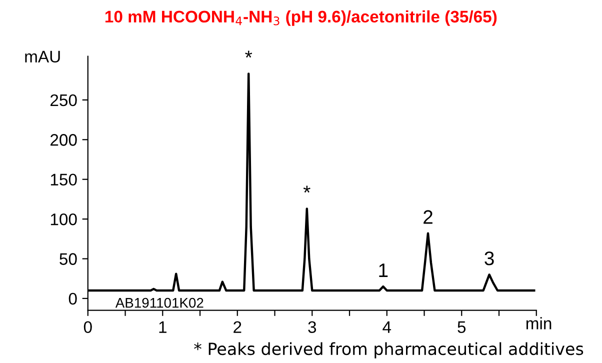  I want to click on annotation: 2, so click(428, 217).